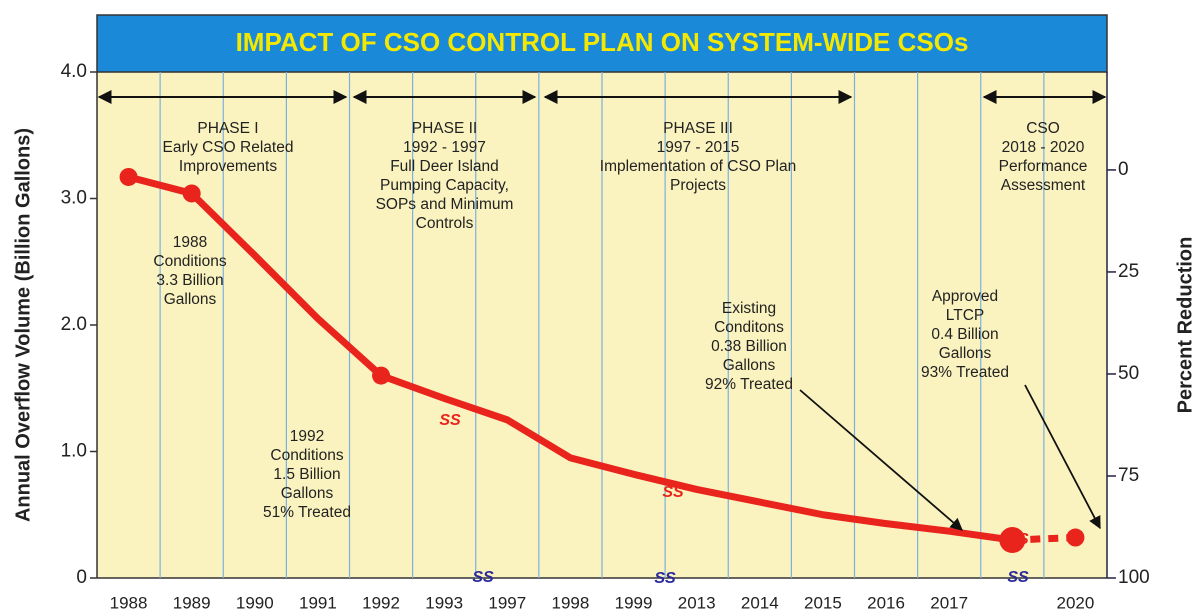 This screenshot has width=1198, height=616. What do you see at coordinates (307, 512) in the screenshot?
I see `annotation-text: 51% Treated` at bounding box center [307, 512].